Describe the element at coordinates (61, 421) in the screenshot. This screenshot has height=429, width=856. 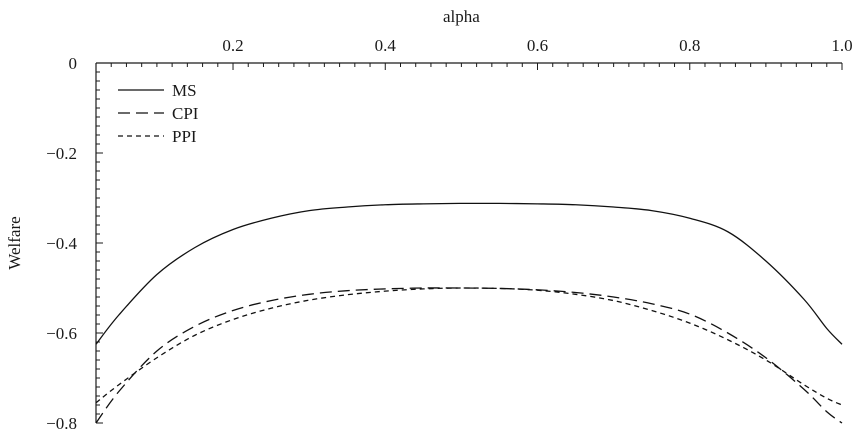
I see `y-tick-label: −0.8` at that location.